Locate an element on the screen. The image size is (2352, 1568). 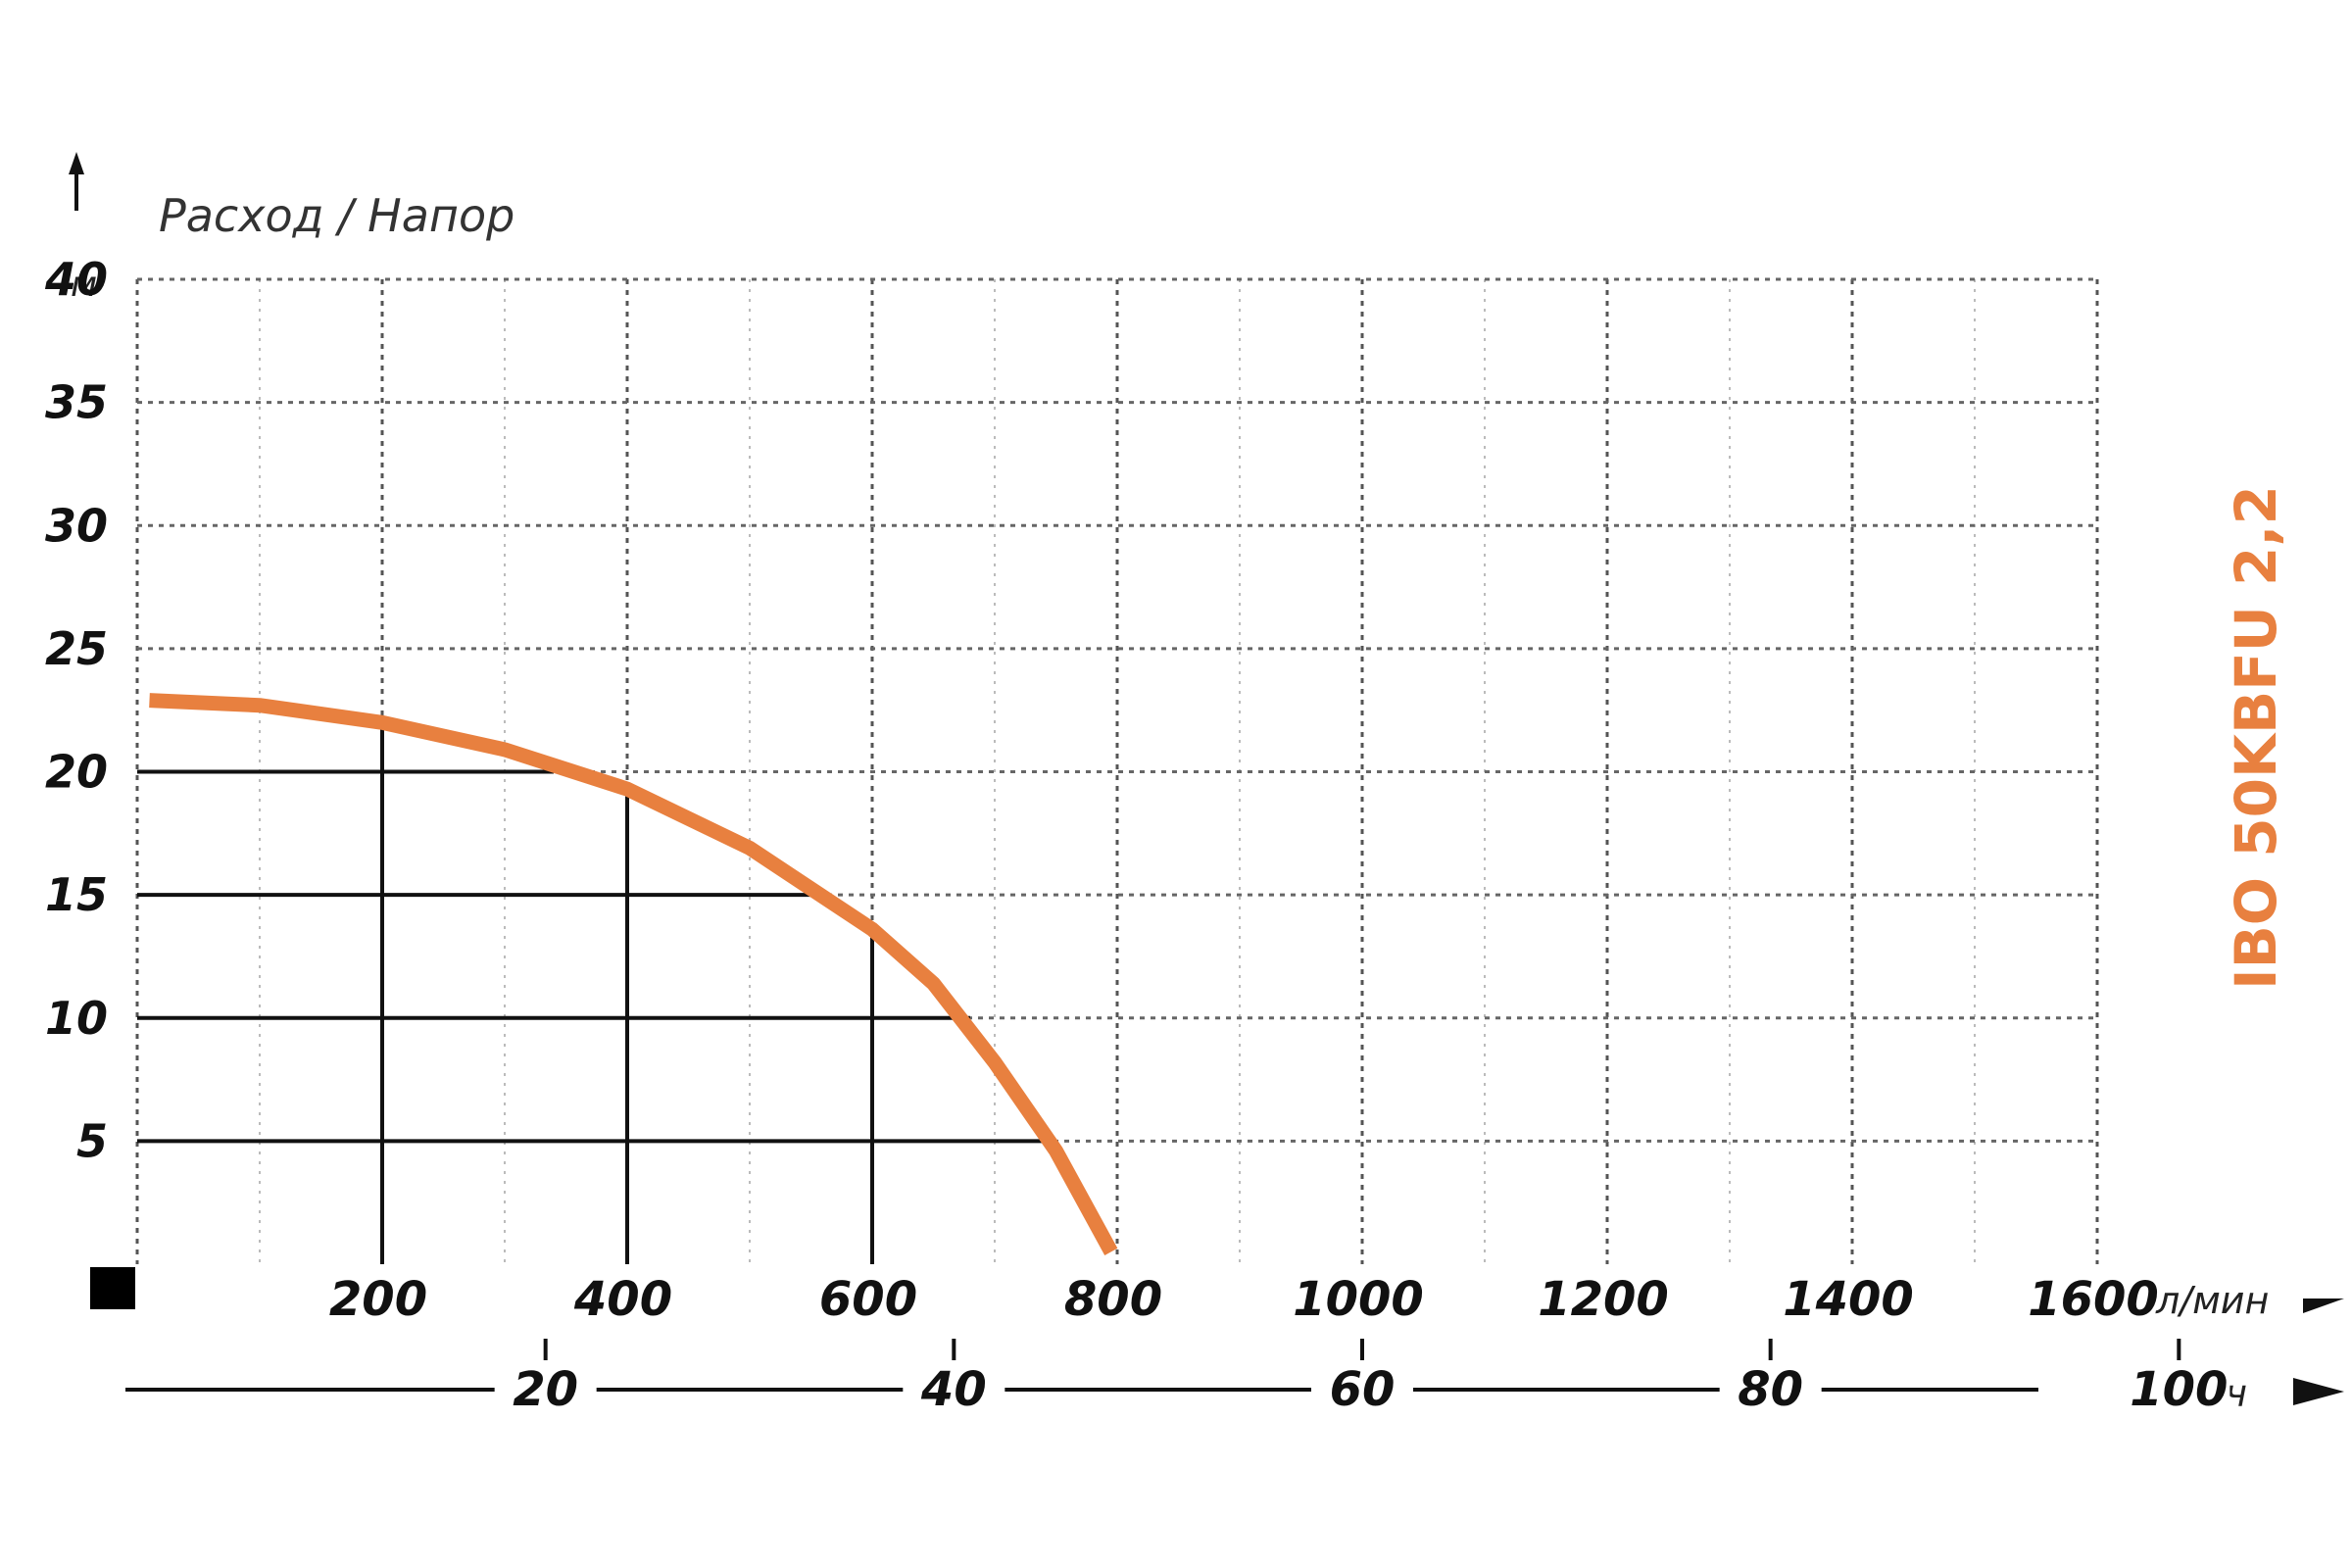
x-tick-labels: 200 400 600 800 1000 1200 1400 1600 is located at coordinates (1244, 1299).